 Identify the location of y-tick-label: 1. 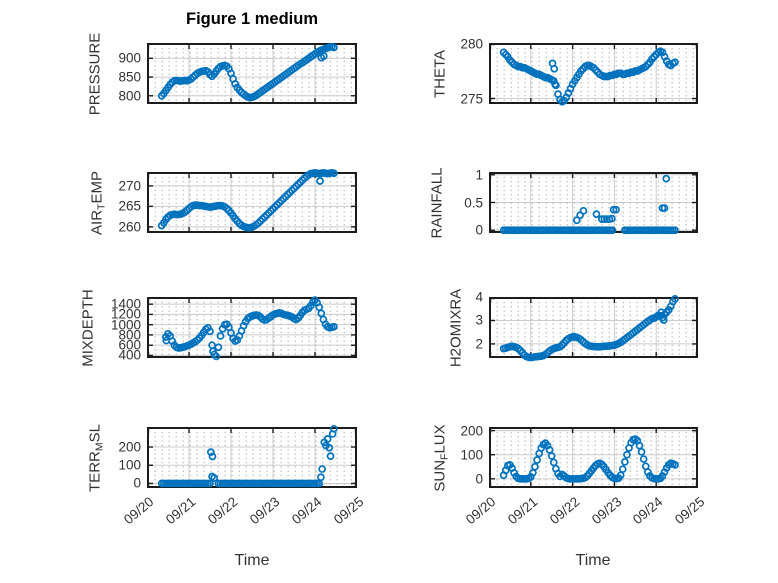
(479, 175).